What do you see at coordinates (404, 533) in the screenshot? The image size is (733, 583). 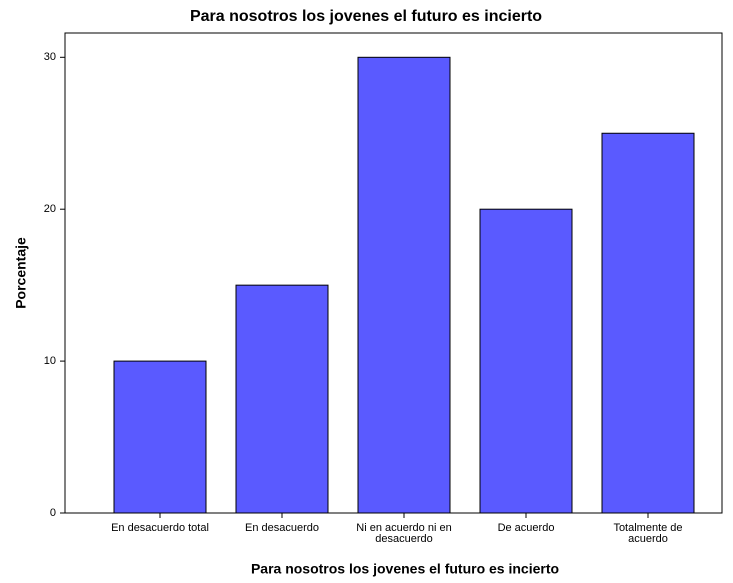 I see `x-tick-label: Ni en acuerdo ni en desacuerdo` at bounding box center [404, 533].